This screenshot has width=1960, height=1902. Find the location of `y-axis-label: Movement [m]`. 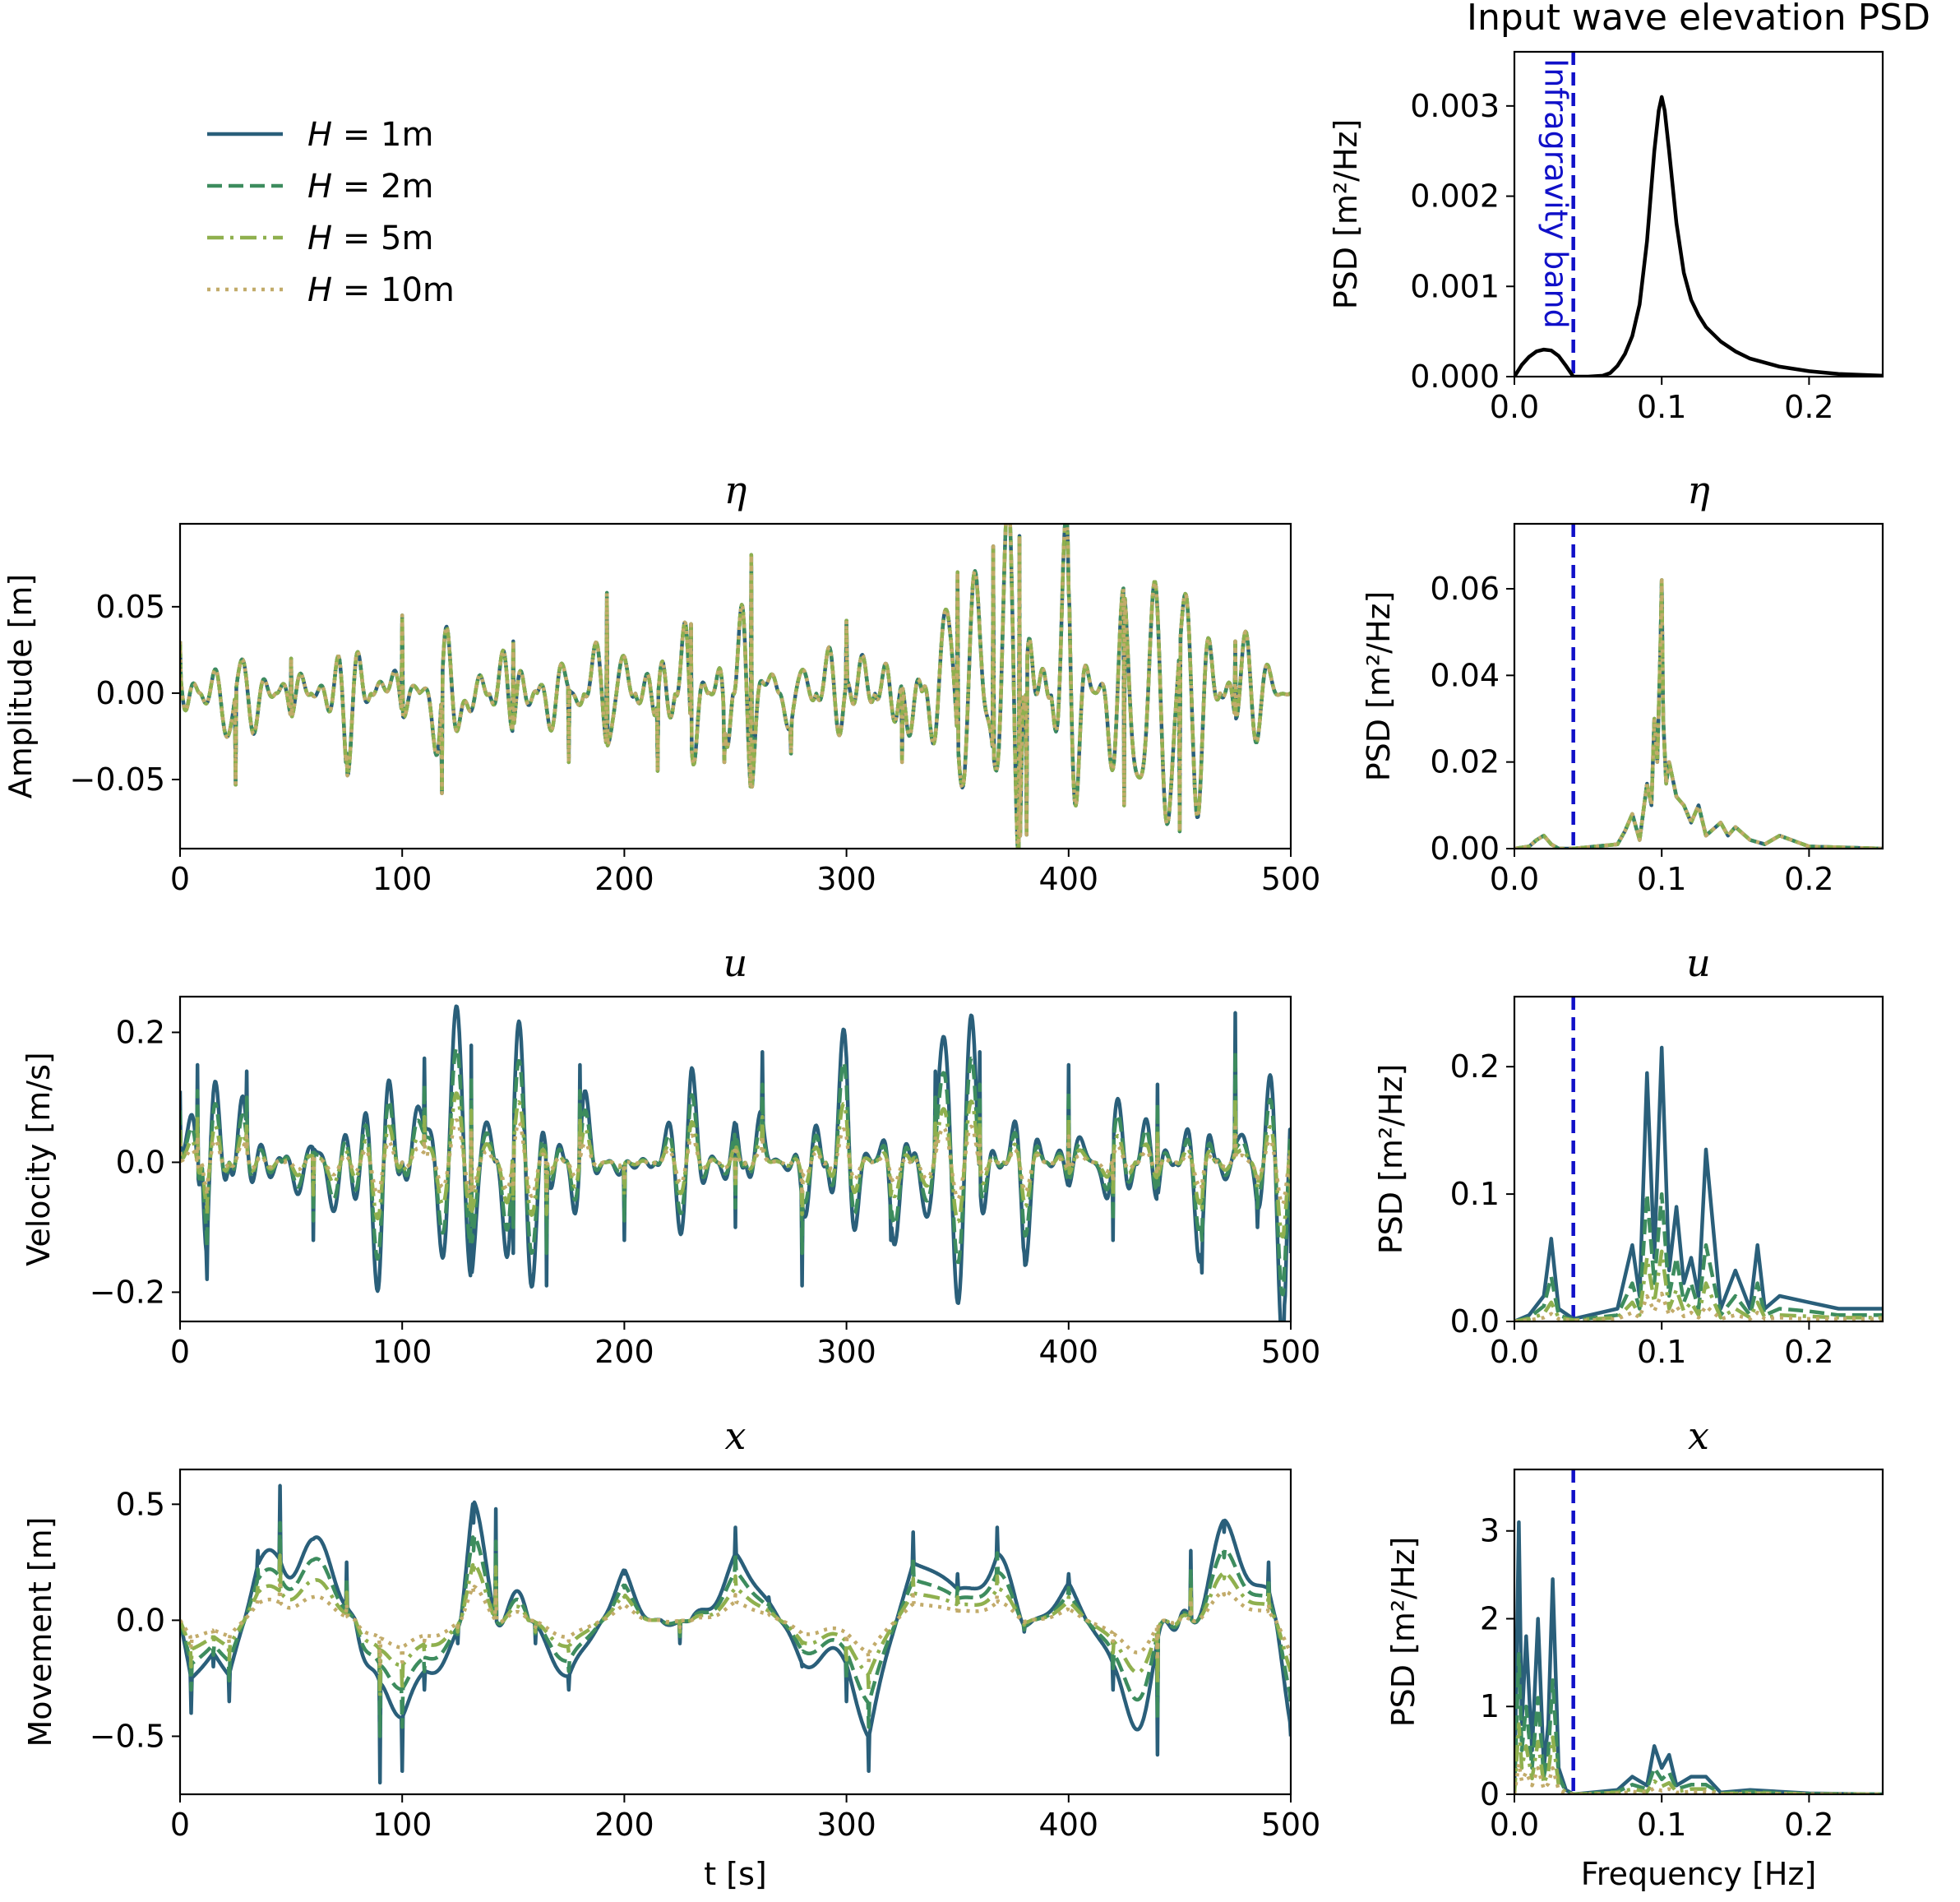

y-axis-label: Movement [m] is located at coordinates (40, 1631).